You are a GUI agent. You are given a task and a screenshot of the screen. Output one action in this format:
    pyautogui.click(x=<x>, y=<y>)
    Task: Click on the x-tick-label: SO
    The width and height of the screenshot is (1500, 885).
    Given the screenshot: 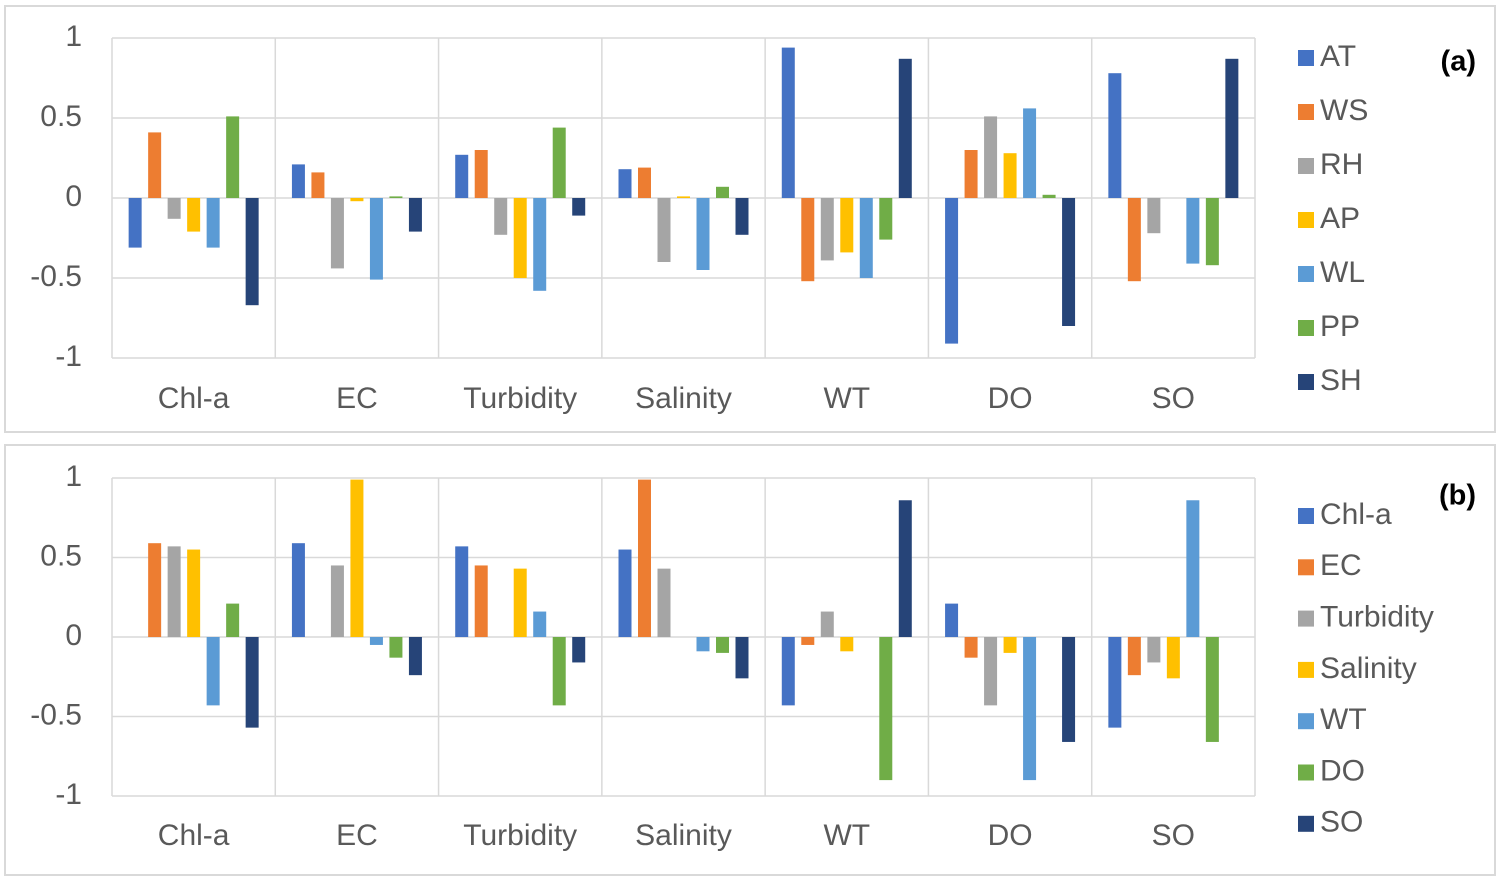 What is the action you would take?
    pyautogui.click(x=1173, y=398)
    